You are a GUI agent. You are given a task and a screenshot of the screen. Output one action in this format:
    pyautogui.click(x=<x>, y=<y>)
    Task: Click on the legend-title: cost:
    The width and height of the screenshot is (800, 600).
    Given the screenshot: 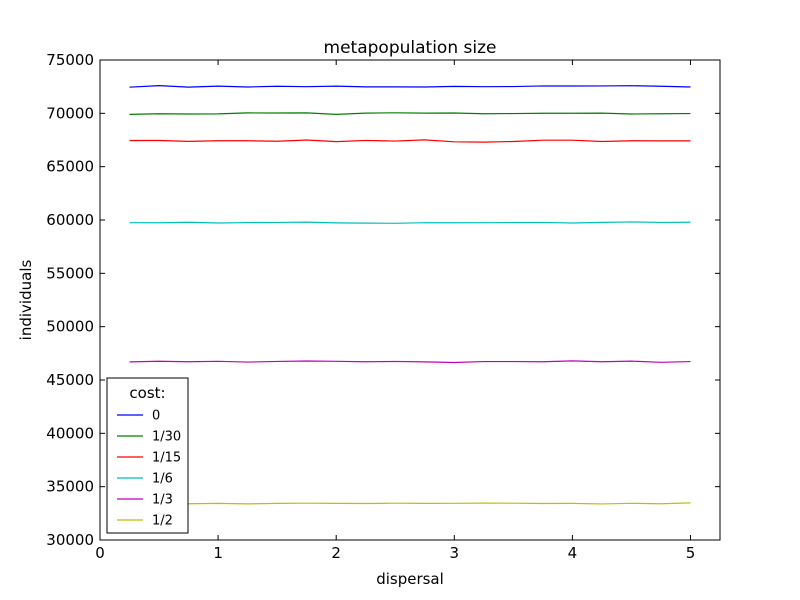 What is the action you would take?
    pyautogui.click(x=147, y=393)
    